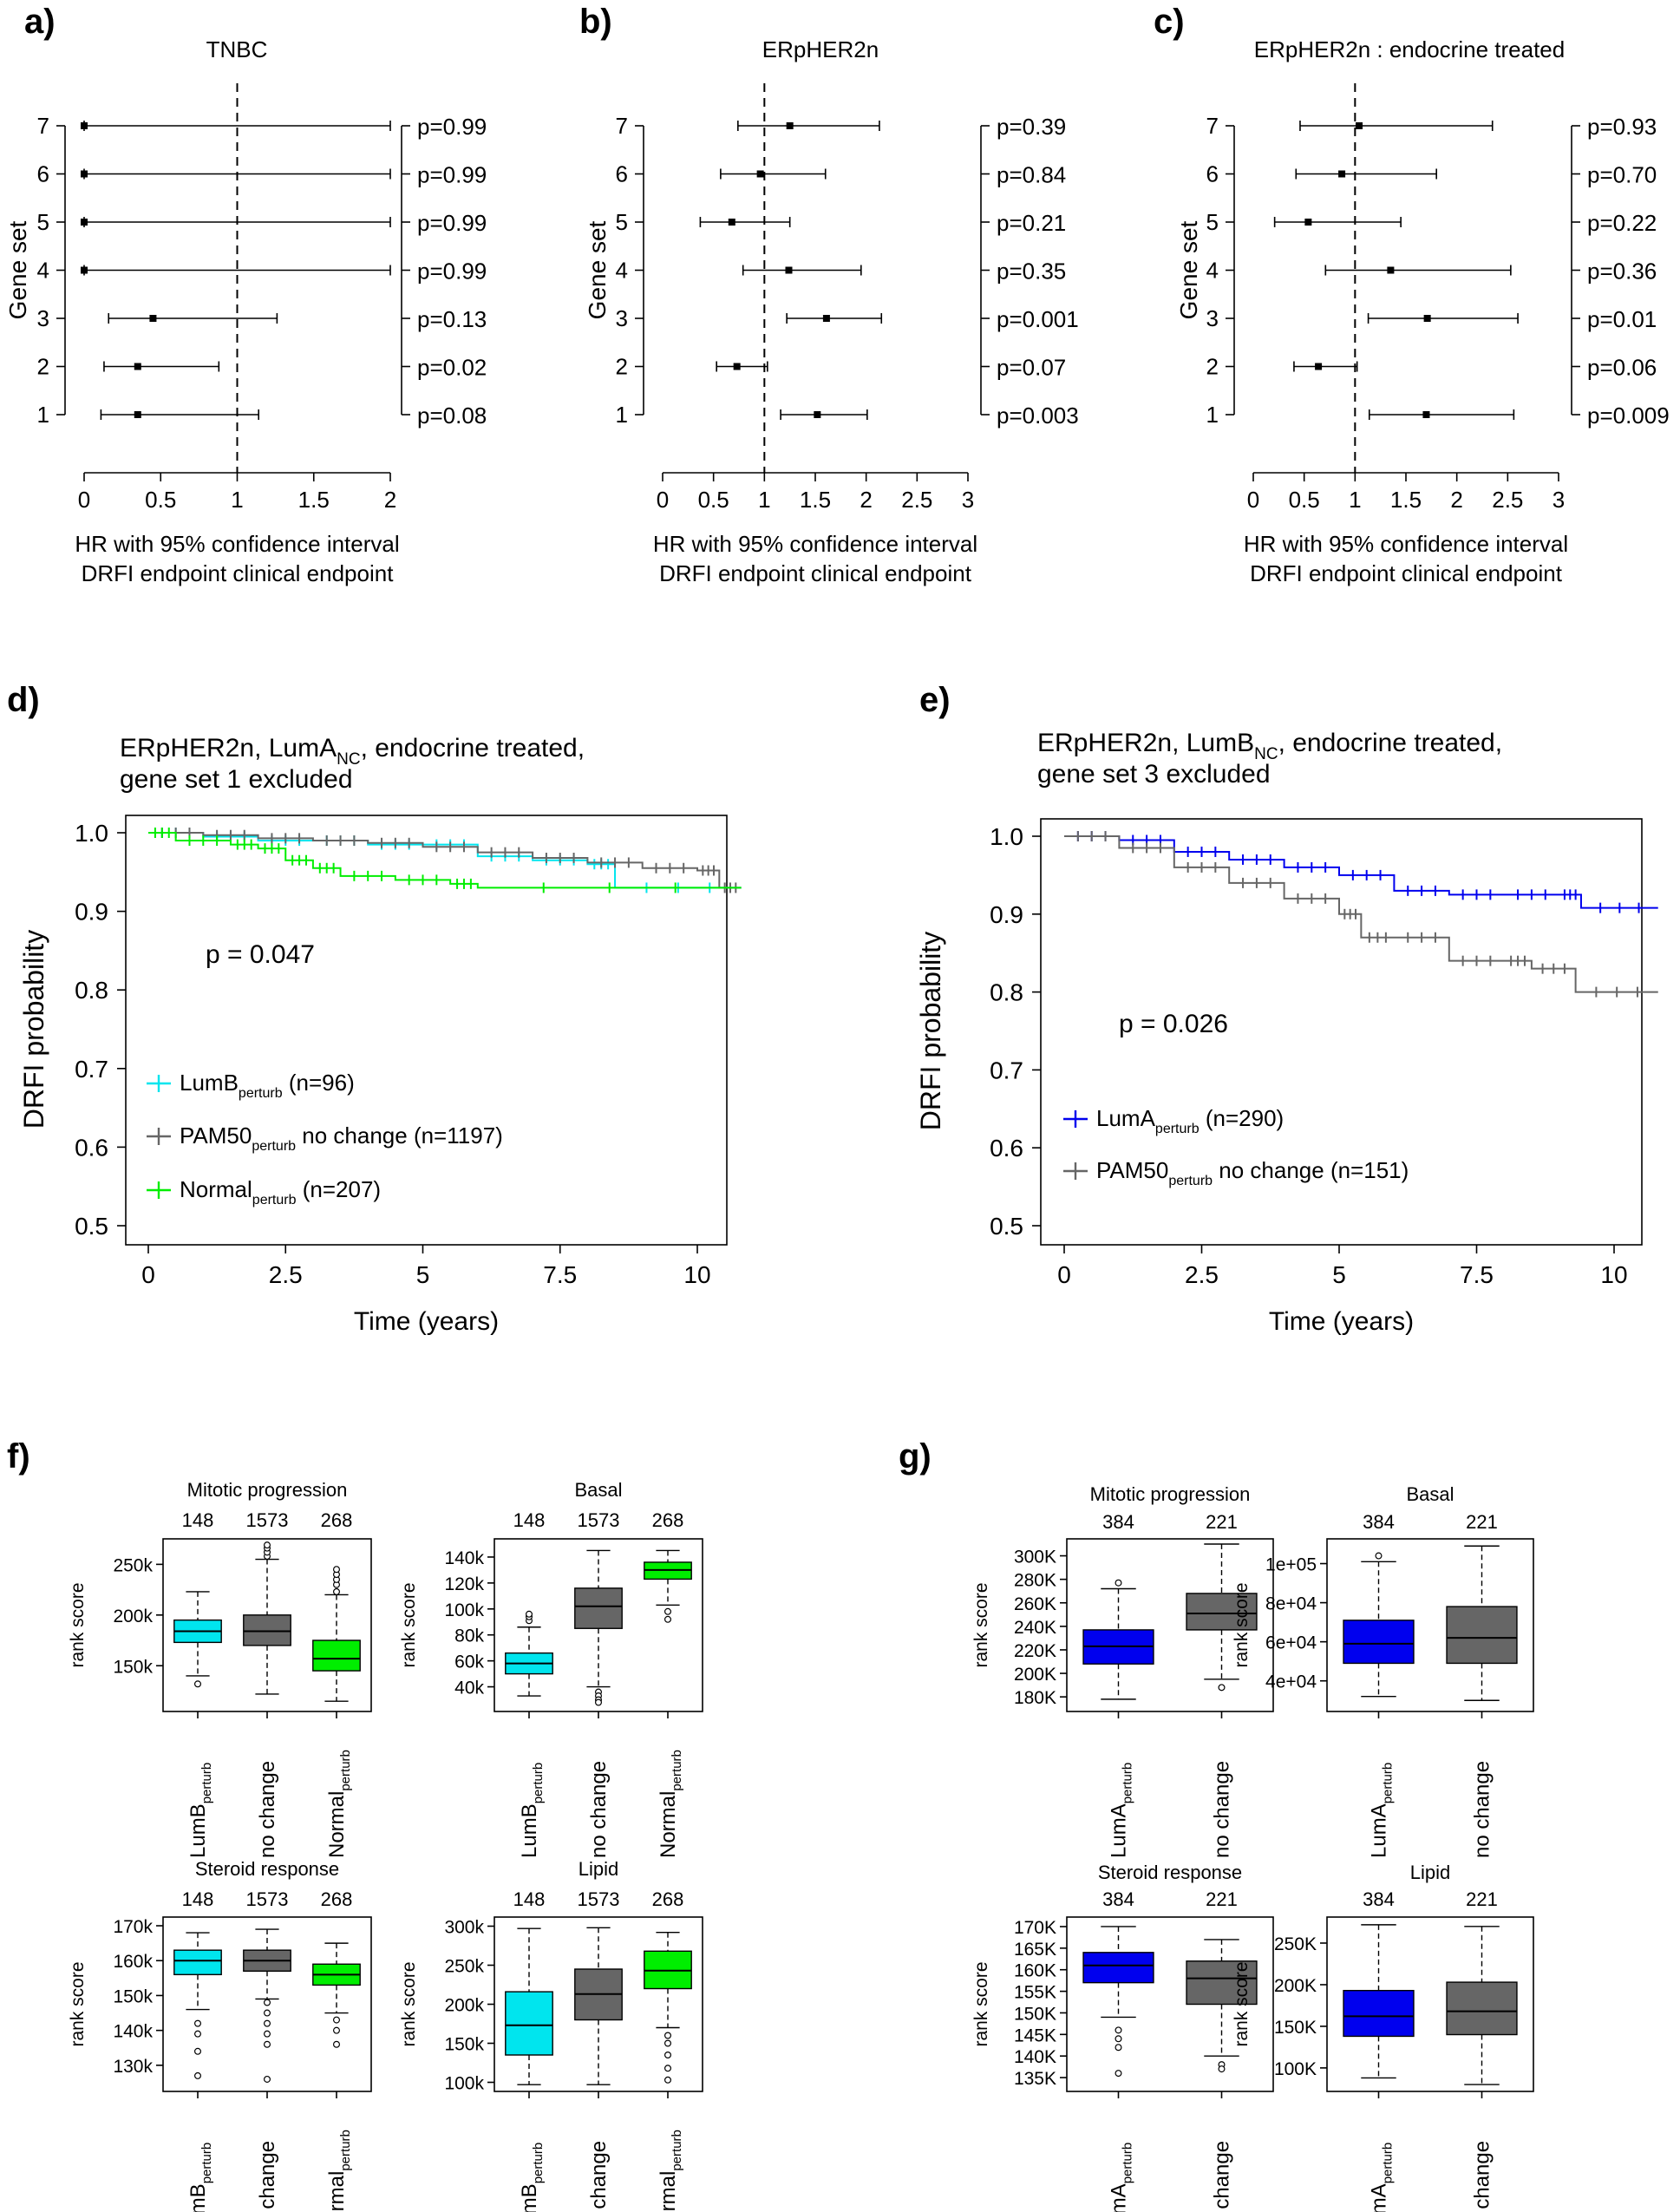 The image size is (1680, 2212). What do you see at coordinates (1035, 1950) in the screenshot?
I see `y-tick-label: 165K` at bounding box center [1035, 1950].